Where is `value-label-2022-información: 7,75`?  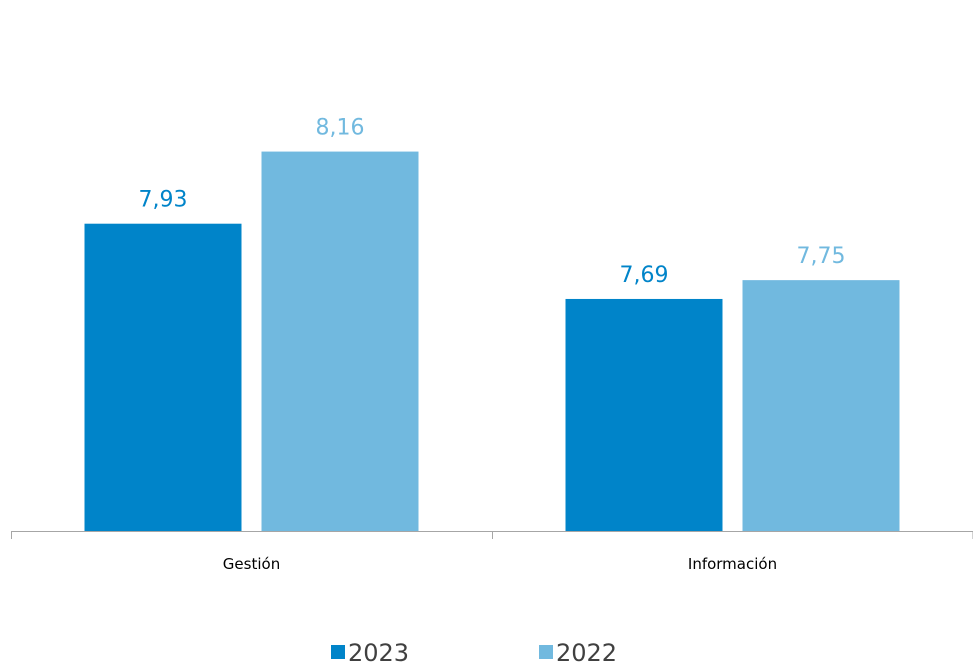
value-label-2022-información: 7,75 is located at coordinates (821, 256).